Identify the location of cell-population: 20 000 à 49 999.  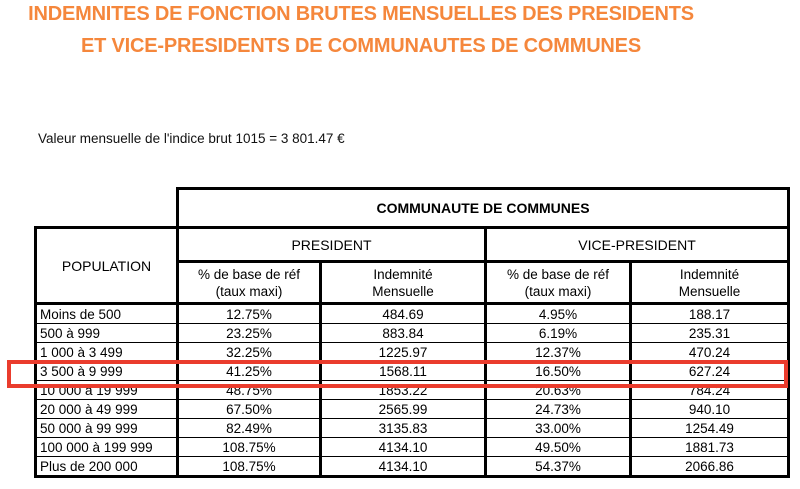
(106, 409).